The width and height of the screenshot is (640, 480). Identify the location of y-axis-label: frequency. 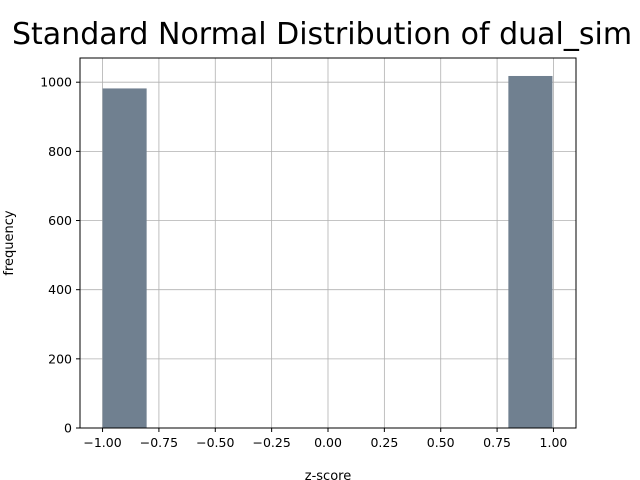
(9, 243).